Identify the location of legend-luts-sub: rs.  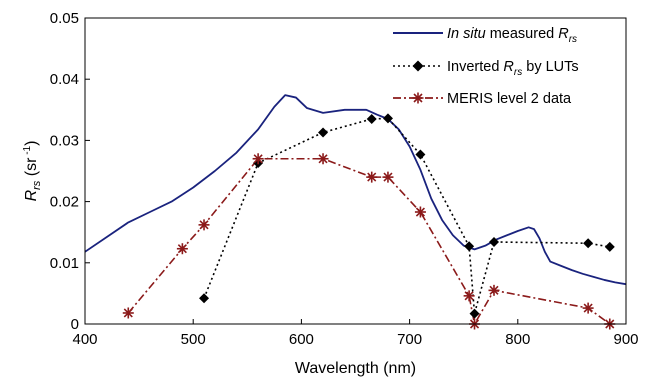
(518, 72).